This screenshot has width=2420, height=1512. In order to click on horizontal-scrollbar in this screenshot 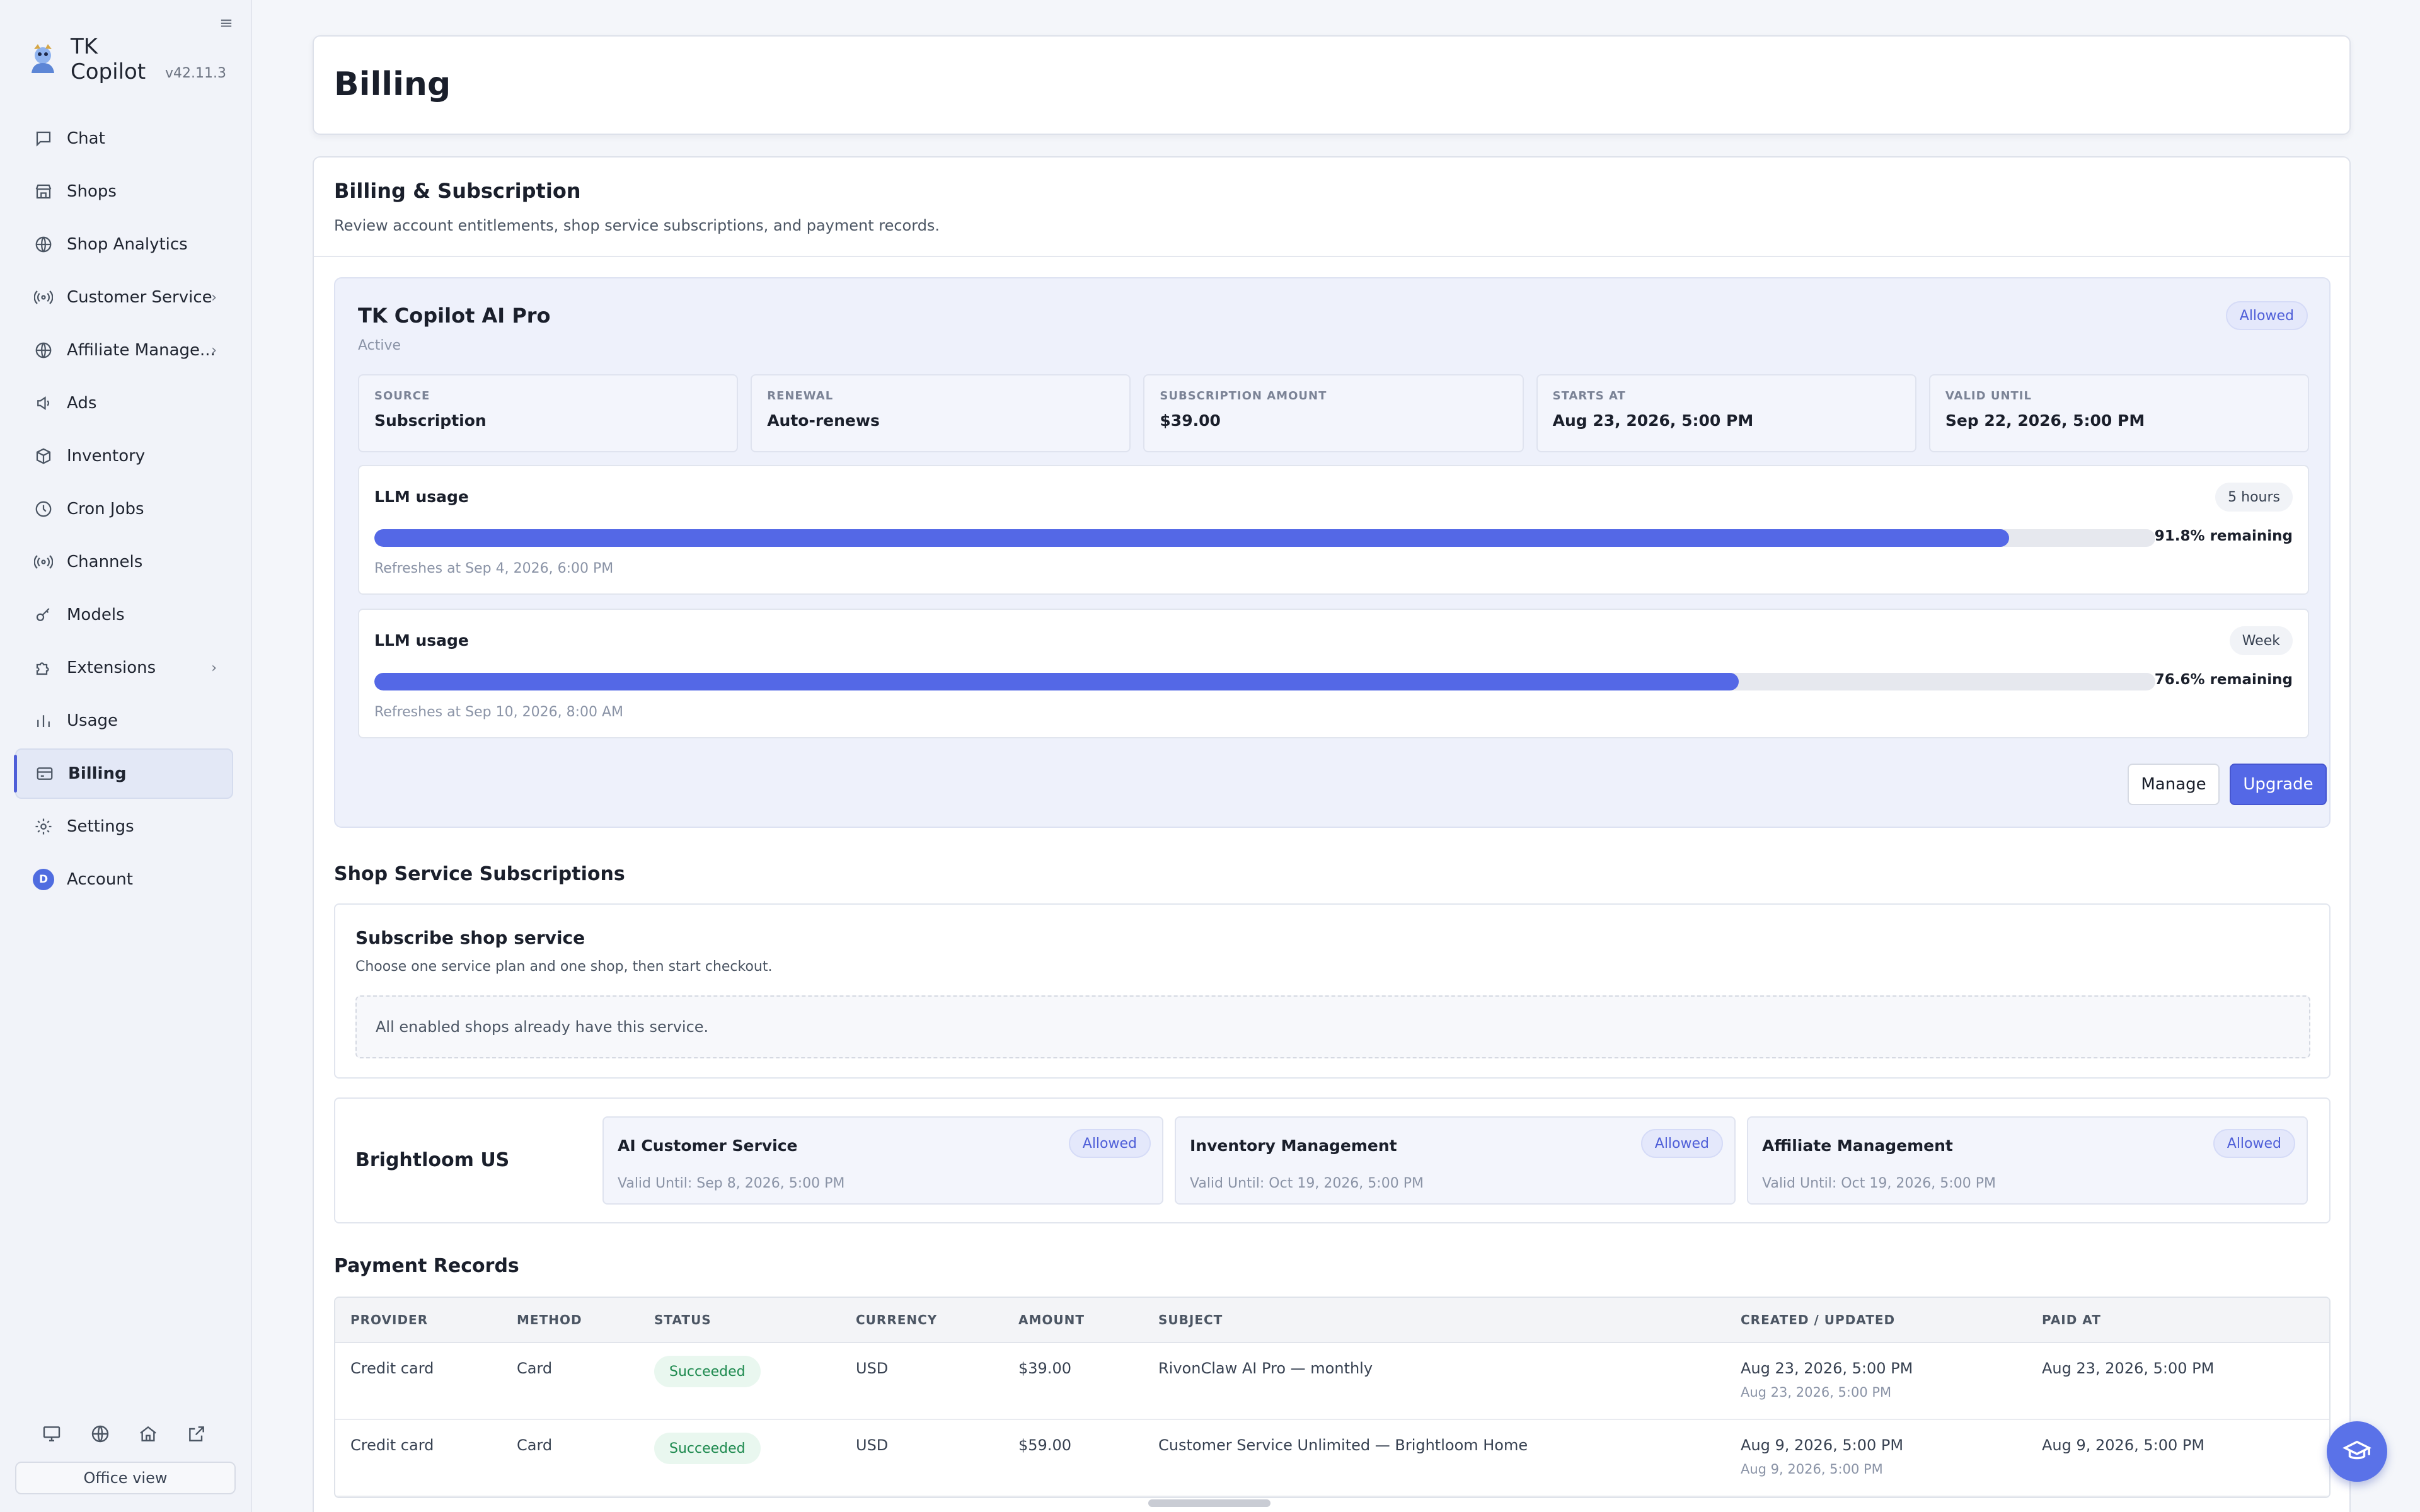, I will do `click(1209, 1503)`.